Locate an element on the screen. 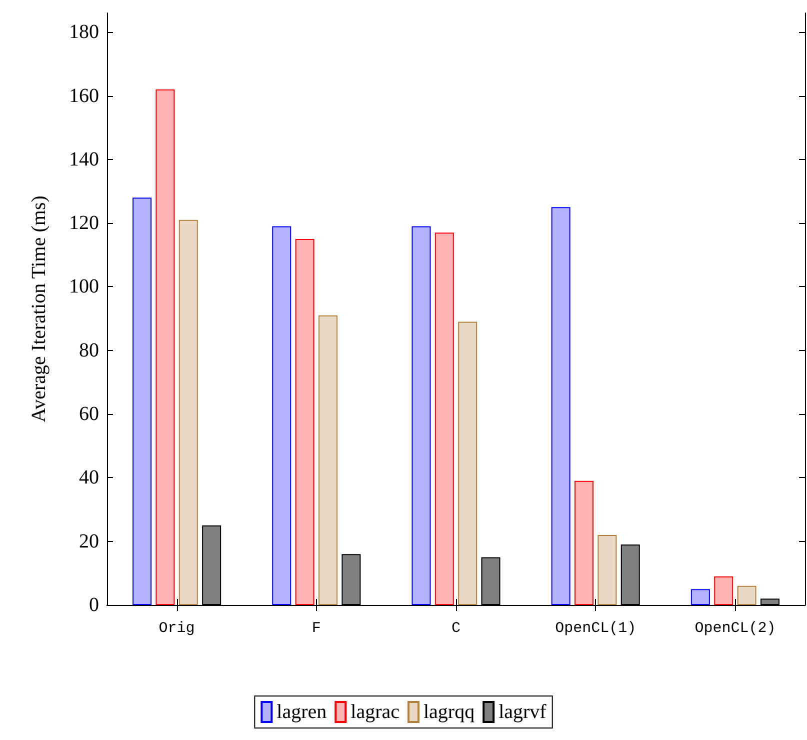  y-tick-label: 40 is located at coordinates (89, 477).